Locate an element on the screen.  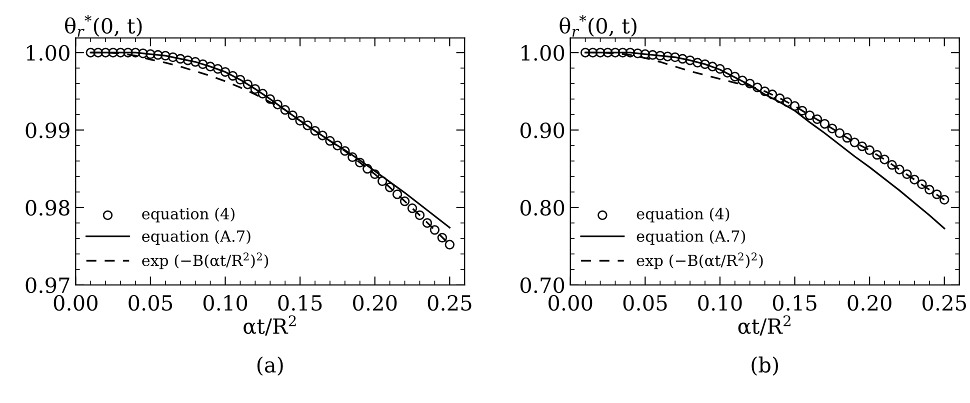
text: (a) is located at coordinates (270, 366).